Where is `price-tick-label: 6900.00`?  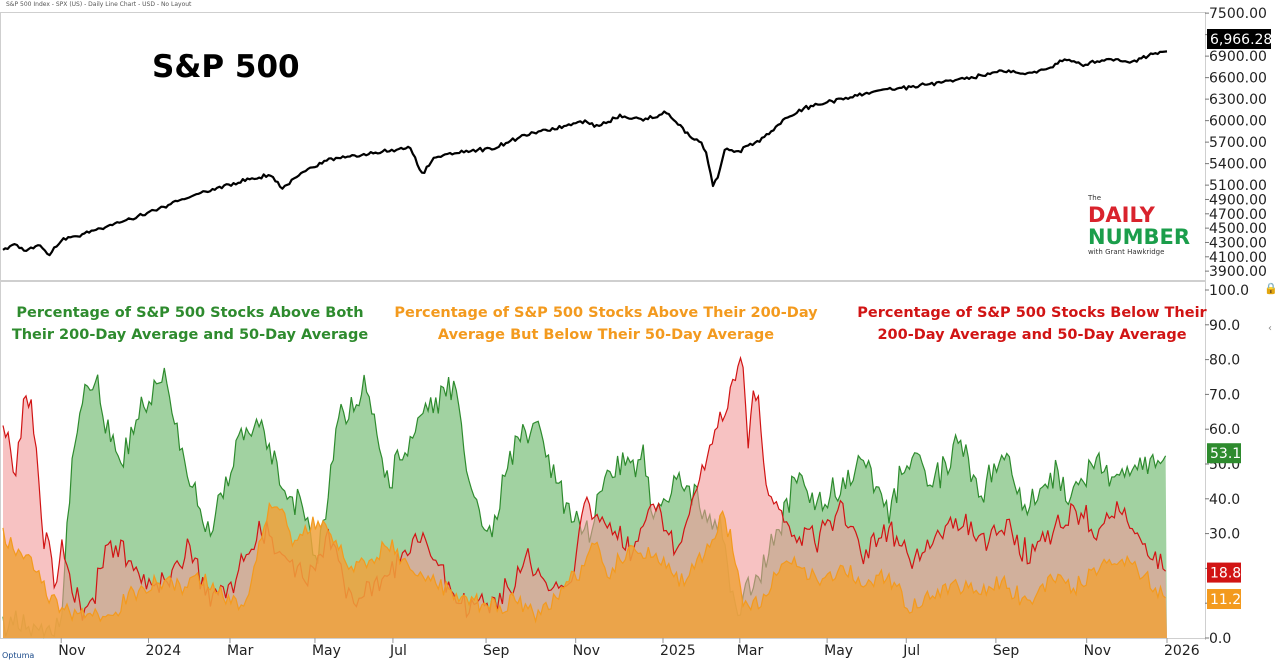 price-tick-label: 6900.00 is located at coordinates (1238, 57).